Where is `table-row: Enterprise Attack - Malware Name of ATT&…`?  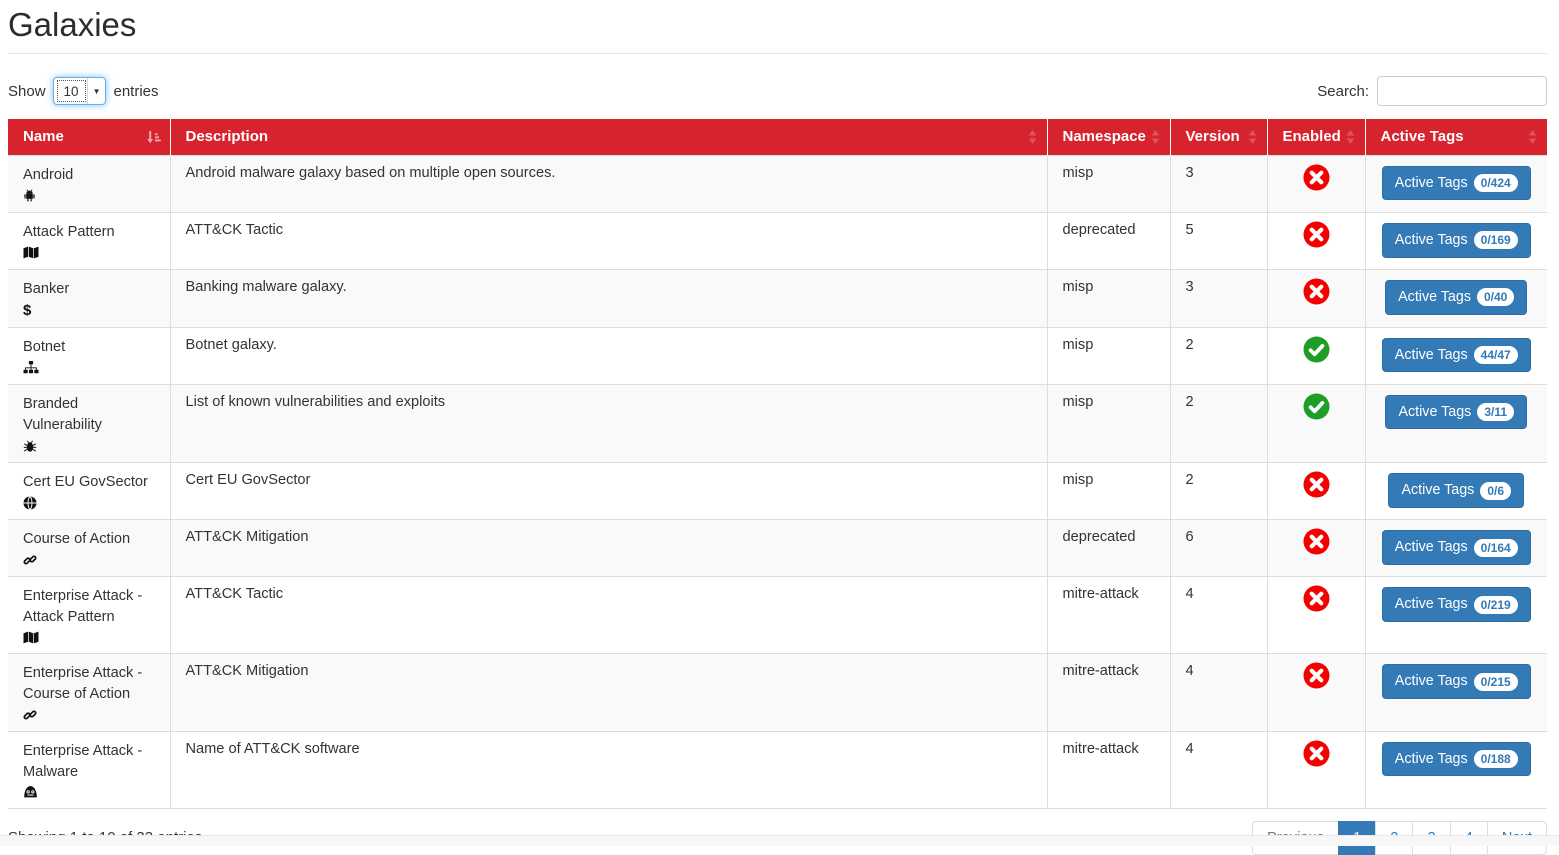
table-row: Enterprise Attack - Malware Name of ATT&… is located at coordinates (777, 769).